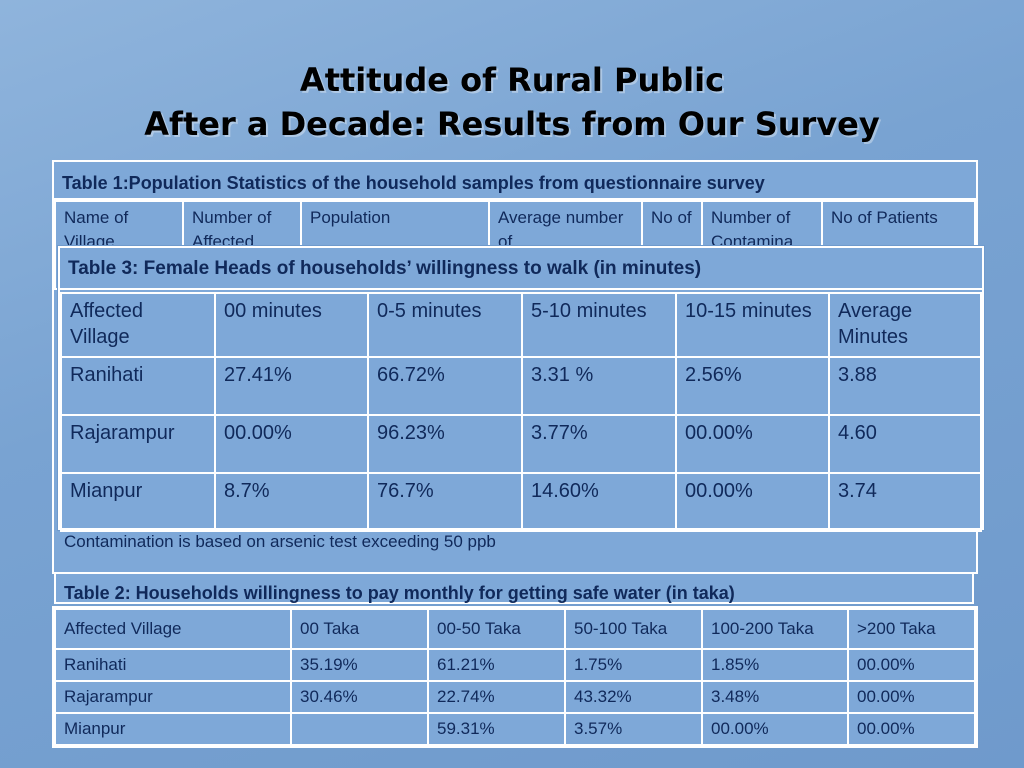 This screenshot has width=1024, height=768. What do you see at coordinates (599, 502) in the screenshot?
I see `table3-cell: 14.60%` at bounding box center [599, 502].